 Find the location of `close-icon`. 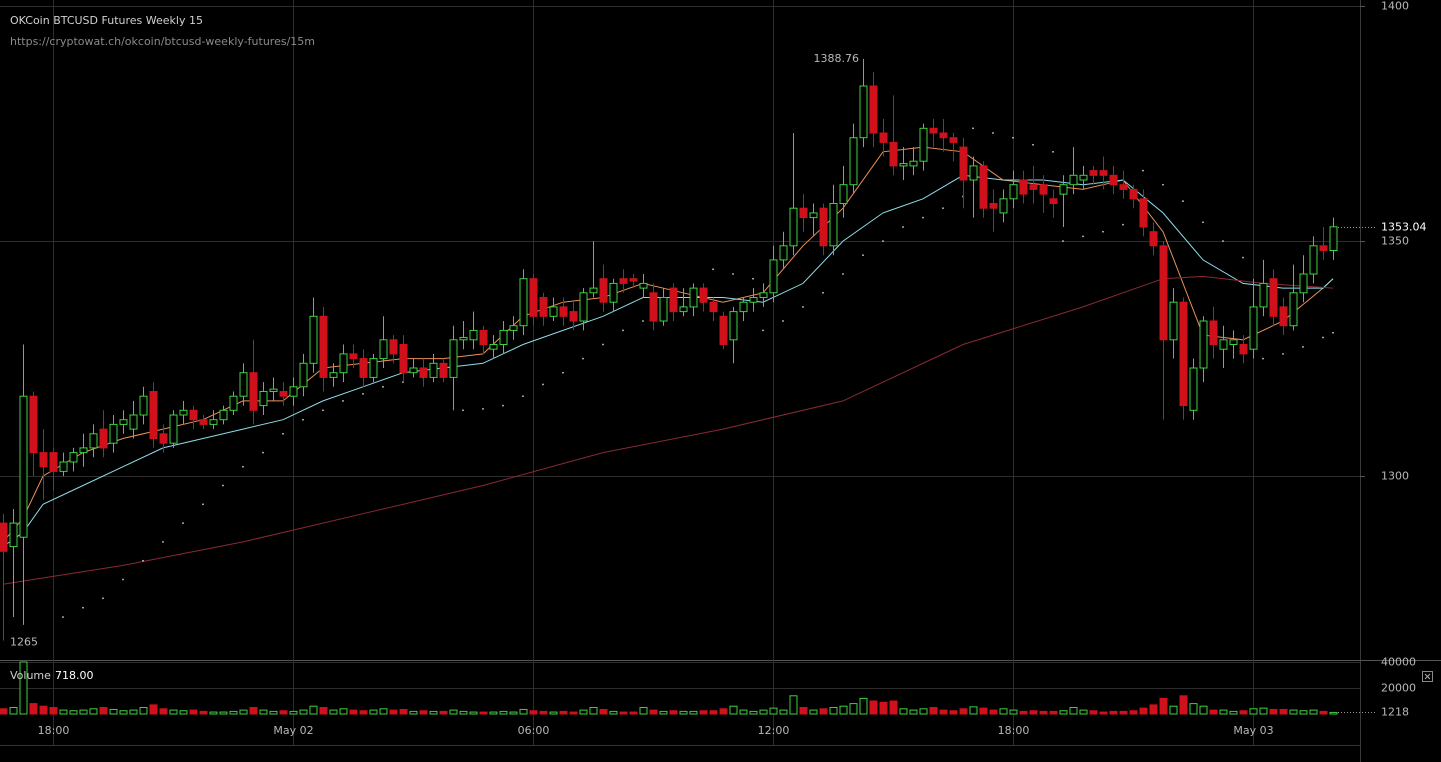

close-icon is located at coordinates (1427, 676).